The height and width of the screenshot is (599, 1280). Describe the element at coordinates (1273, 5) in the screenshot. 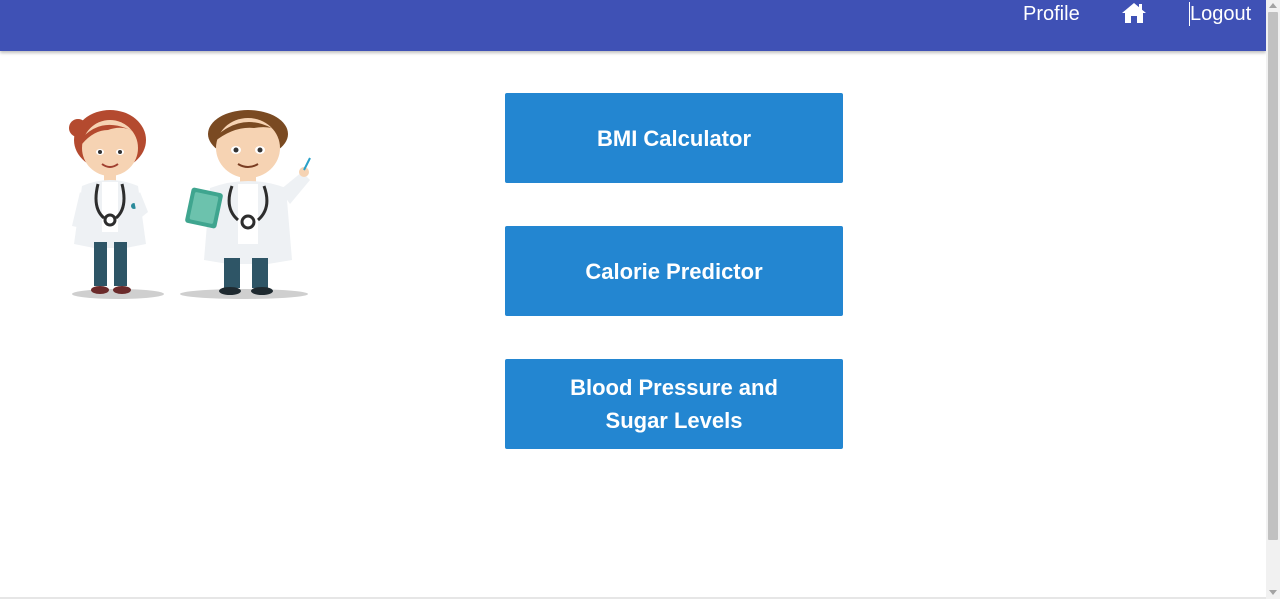

I see `scroll-up-icon` at that location.